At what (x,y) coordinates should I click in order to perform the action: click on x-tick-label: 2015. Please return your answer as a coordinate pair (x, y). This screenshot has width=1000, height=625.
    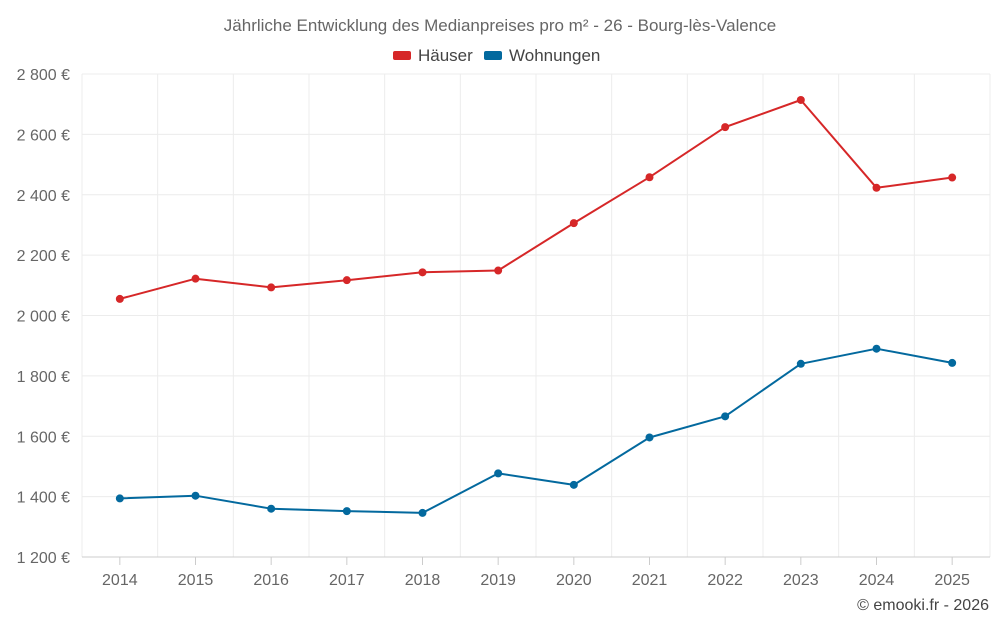
    Looking at the image, I should click on (196, 580).